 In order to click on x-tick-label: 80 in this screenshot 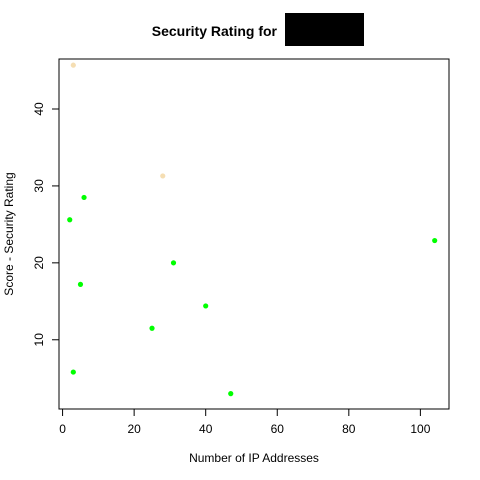, I will do `click(349, 429)`.